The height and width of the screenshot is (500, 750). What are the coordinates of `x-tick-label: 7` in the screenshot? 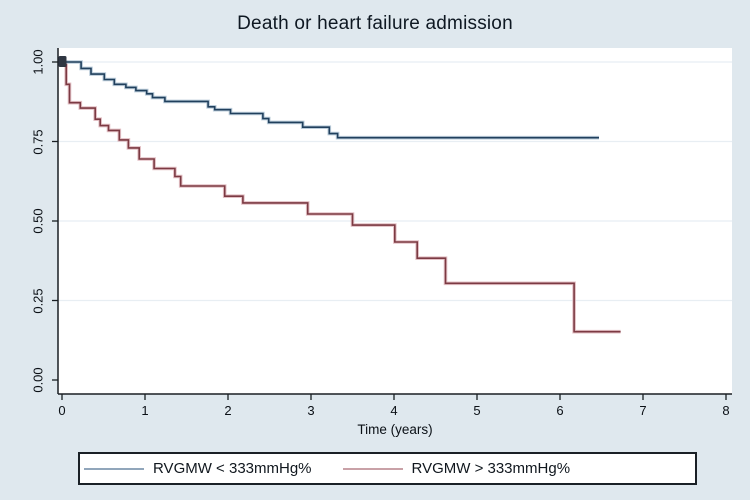 It's located at (643, 410).